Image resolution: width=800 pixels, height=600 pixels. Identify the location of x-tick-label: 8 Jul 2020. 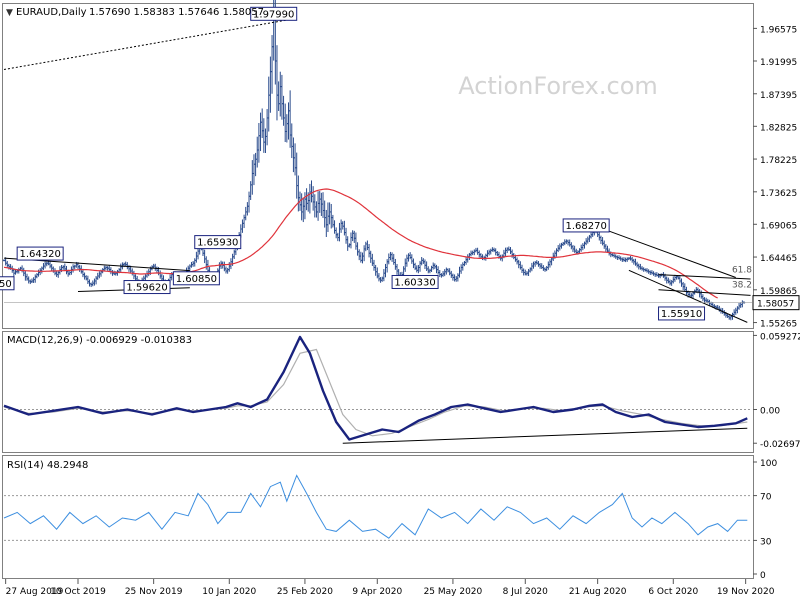
(525, 592).